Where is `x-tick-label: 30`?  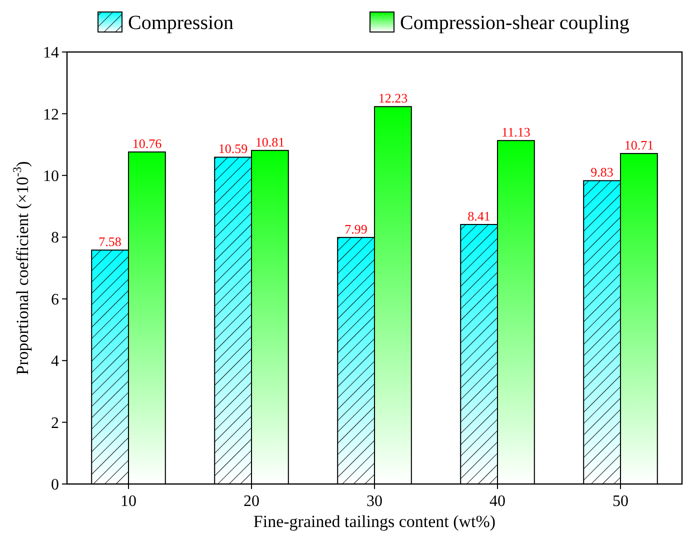 x-tick-label: 30 is located at coordinates (374, 501).